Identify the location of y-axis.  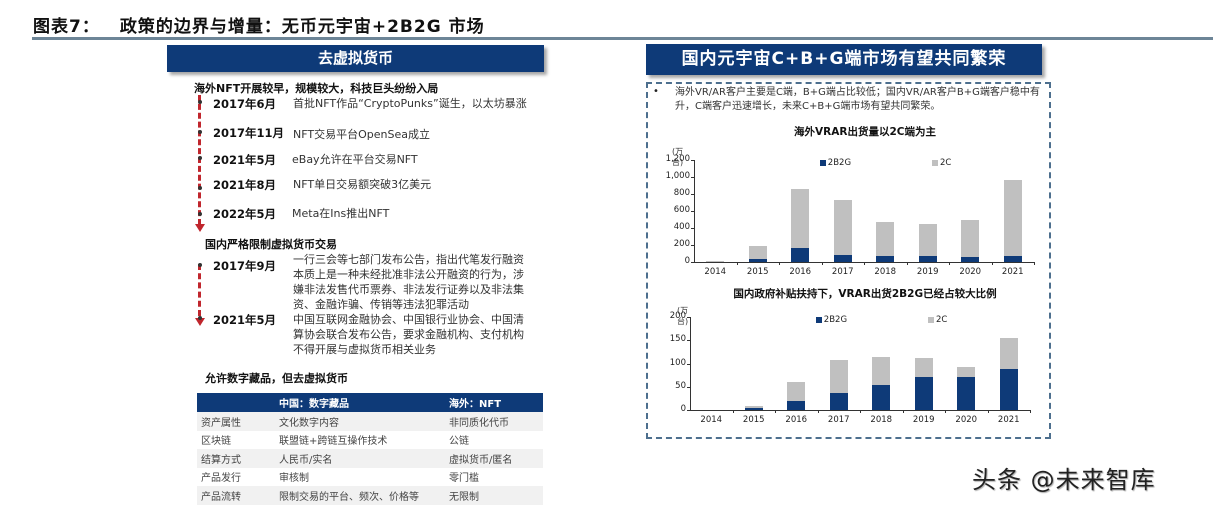
(690, 363).